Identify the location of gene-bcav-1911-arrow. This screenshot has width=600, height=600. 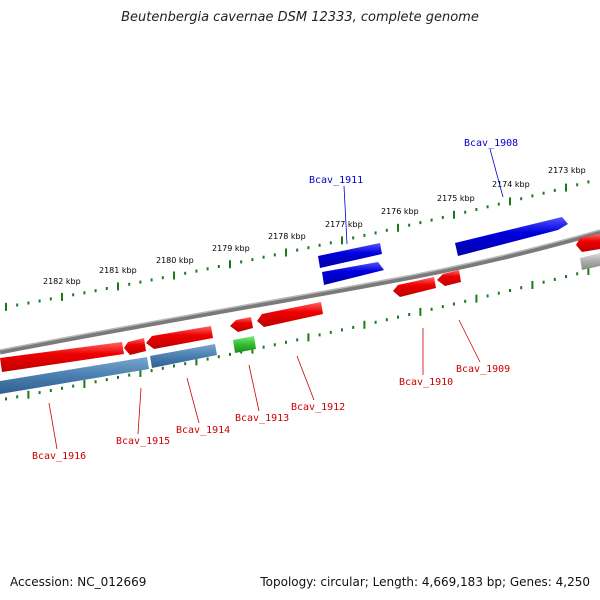
(350, 255).